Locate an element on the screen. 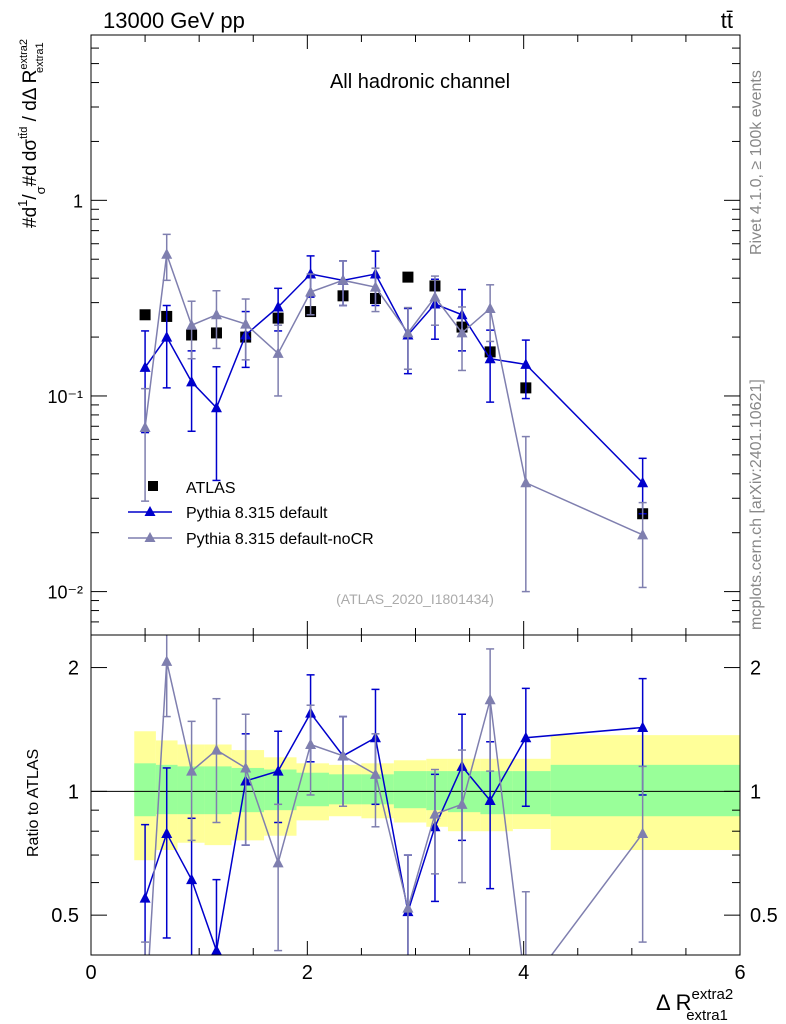  x-axis-label: Δ Rextra2 extra1 is located at coordinates (694, 1005).